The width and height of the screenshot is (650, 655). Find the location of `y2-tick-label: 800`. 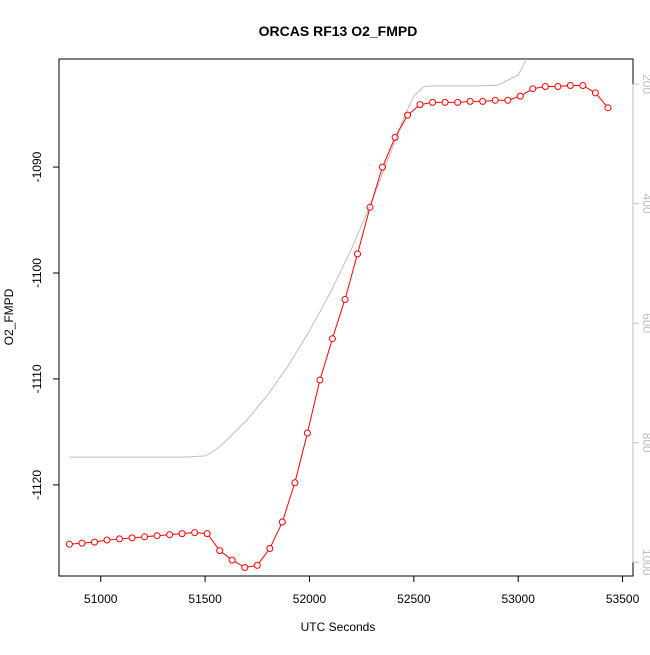

y2-tick-label: 800 is located at coordinates (645, 443).